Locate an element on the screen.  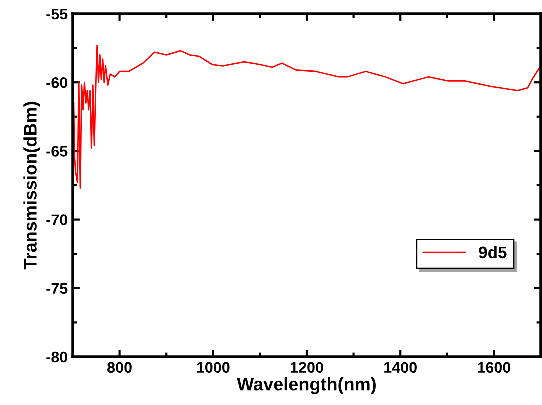
y-tick-label: -75 is located at coordinates (57, 288).